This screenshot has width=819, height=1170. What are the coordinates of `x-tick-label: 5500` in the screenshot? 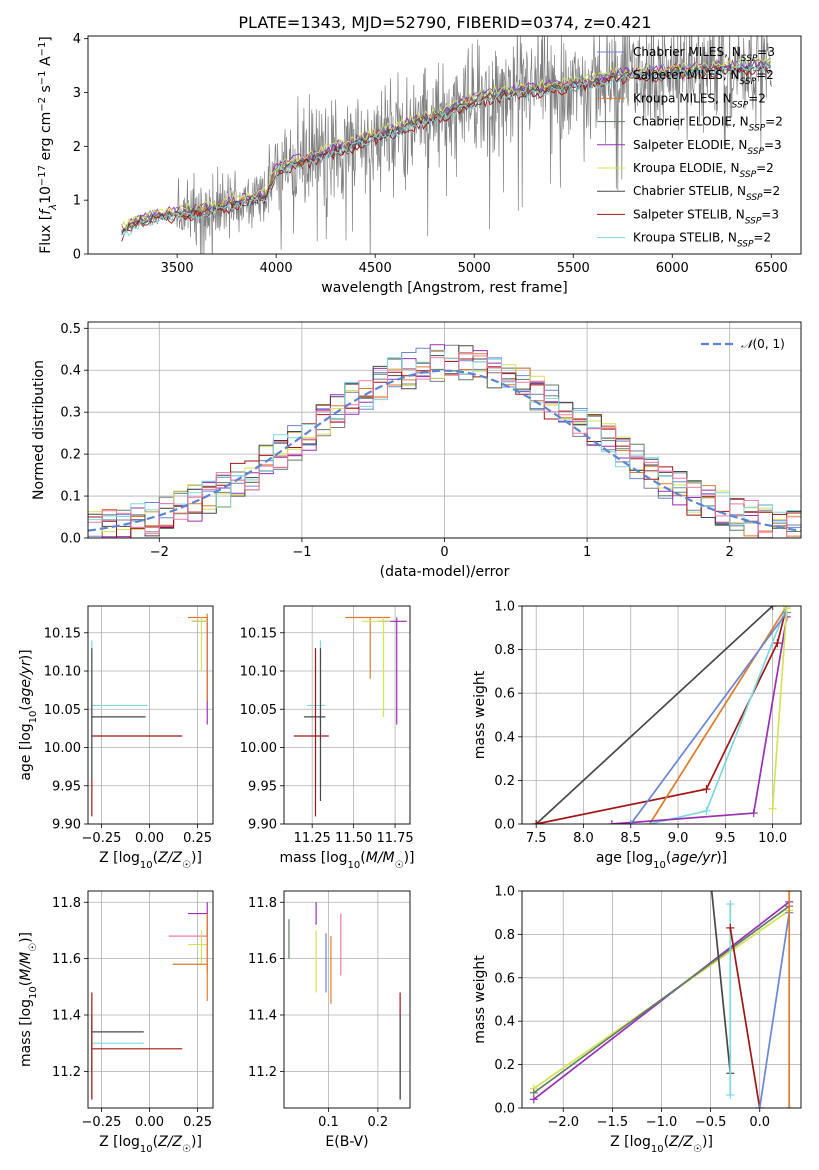 It's located at (573, 268).